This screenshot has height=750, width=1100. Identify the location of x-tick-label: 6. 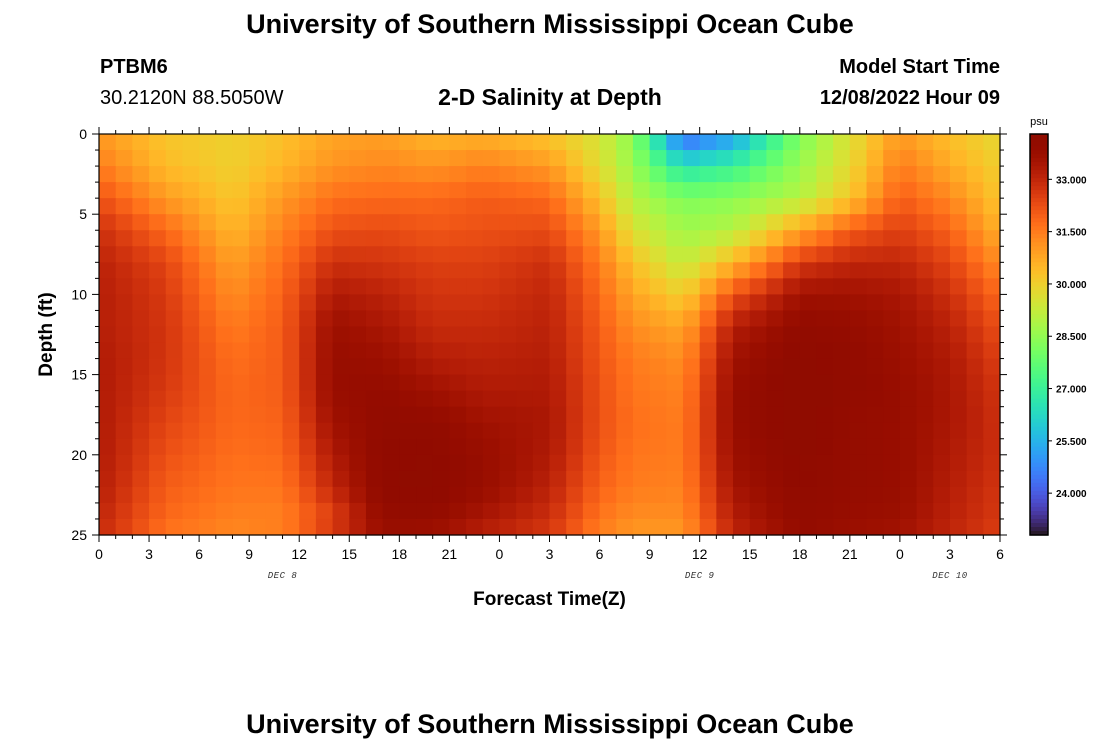
(1000, 554).